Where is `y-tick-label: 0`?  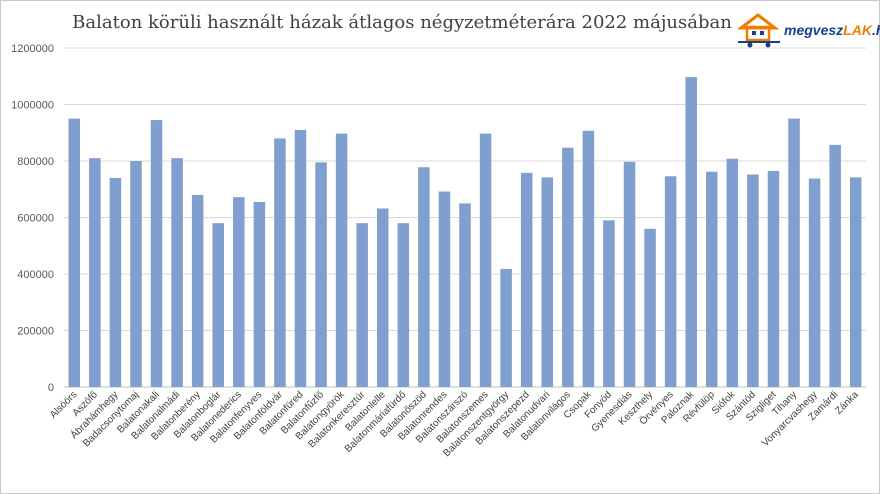
y-tick-label: 0 is located at coordinates (51, 388).